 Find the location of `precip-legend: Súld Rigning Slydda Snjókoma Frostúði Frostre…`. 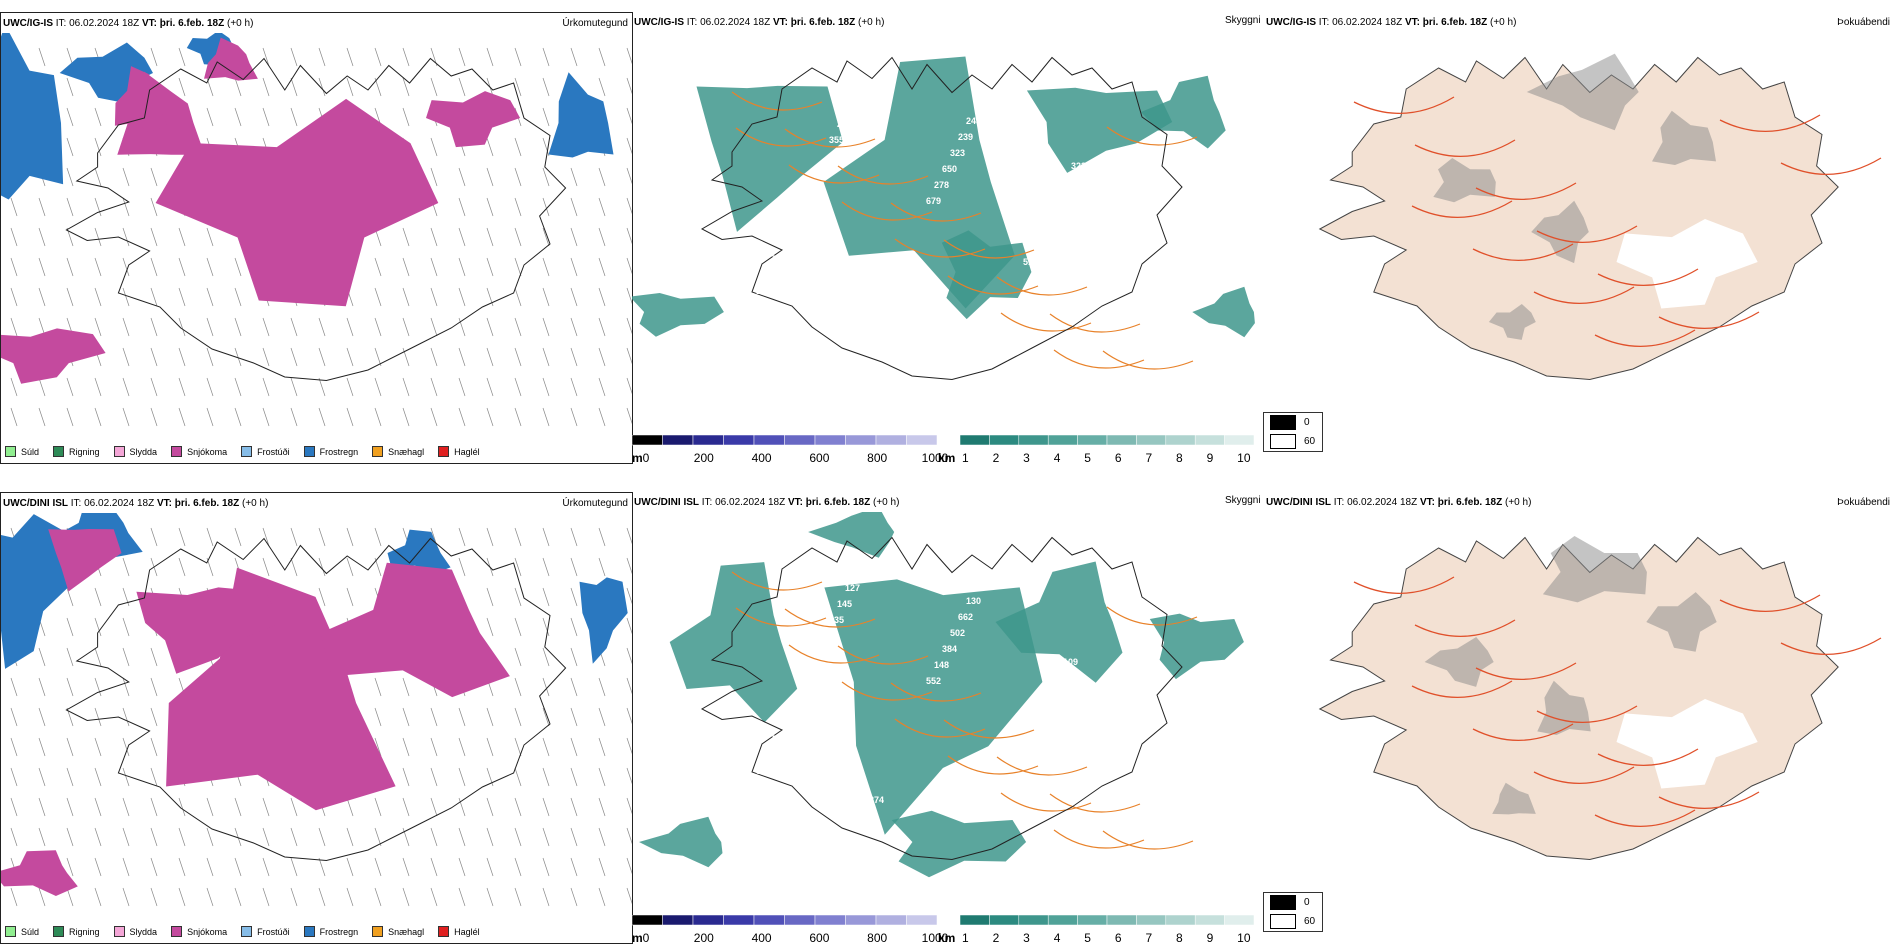

precip-legend: Súld Rigning Slydda Snjókoma Frostúði Frostre… is located at coordinates (249, 451).